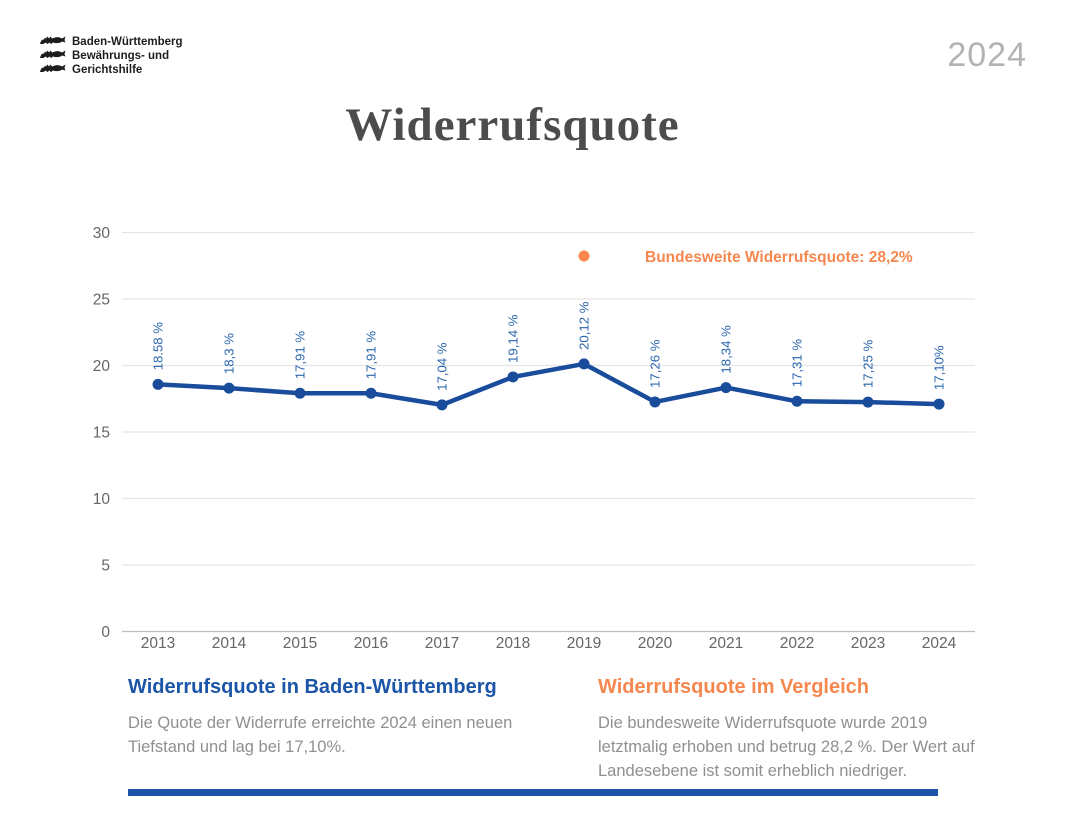  Describe the element at coordinates (229, 353) in the screenshot. I see `data-point-label: 18,3 %` at that location.